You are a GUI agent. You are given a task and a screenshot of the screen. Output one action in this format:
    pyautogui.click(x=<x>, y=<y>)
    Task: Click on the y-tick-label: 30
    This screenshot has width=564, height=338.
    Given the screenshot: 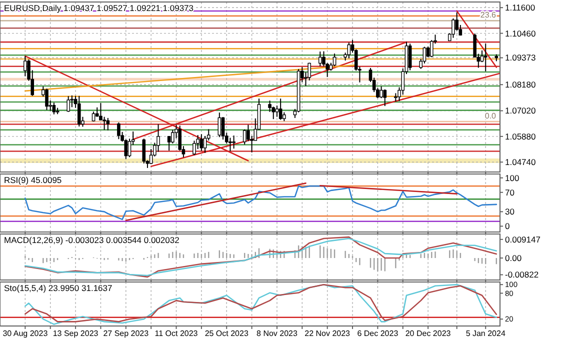 What is the action you would take?
    pyautogui.click(x=510, y=211)
    